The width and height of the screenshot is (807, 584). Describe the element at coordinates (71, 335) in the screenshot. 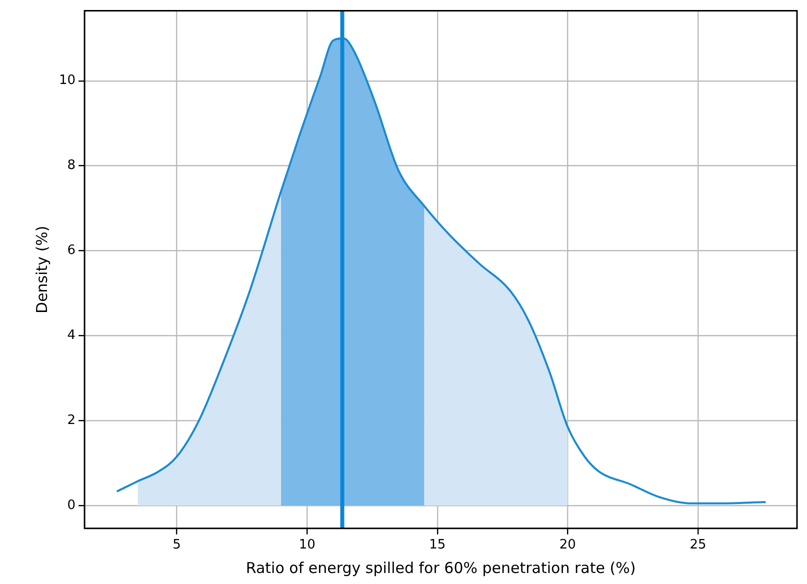

I see `y-tick-label: 4` at that location.